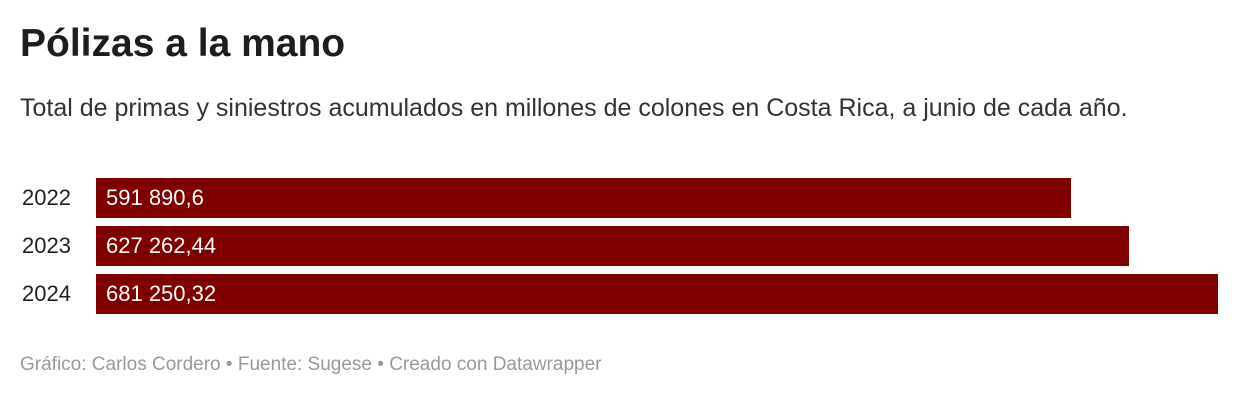 This screenshot has height=400, width=1240. What do you see at coordinates (183, 43) in the screenshot?
I see `chart-title: Pólizas a la mano` at bounding box center [183, 43].